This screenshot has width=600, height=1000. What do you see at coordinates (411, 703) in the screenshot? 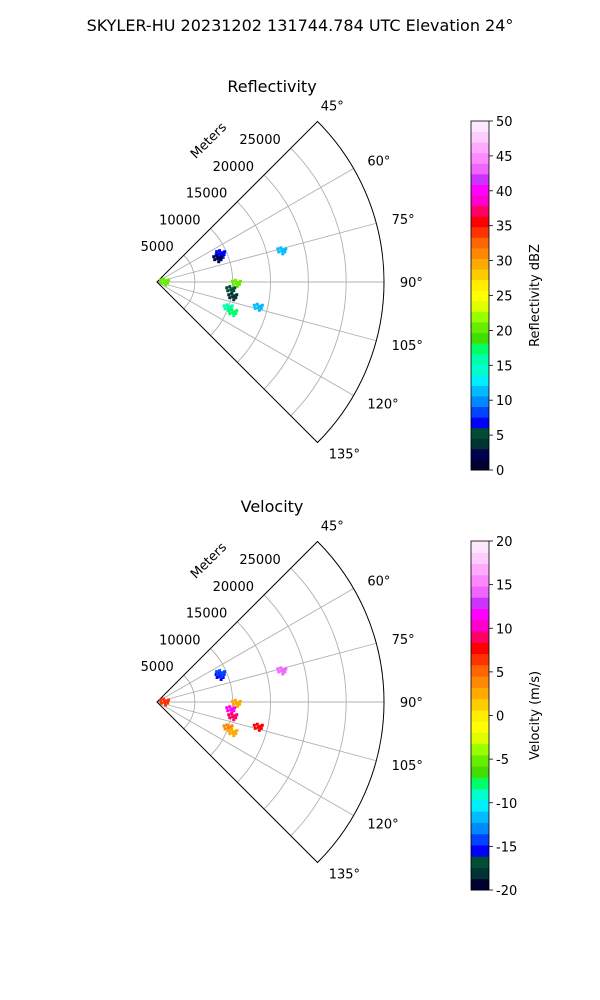
I see `theta-tick-label: 90°` at bounding box center [411, 703].